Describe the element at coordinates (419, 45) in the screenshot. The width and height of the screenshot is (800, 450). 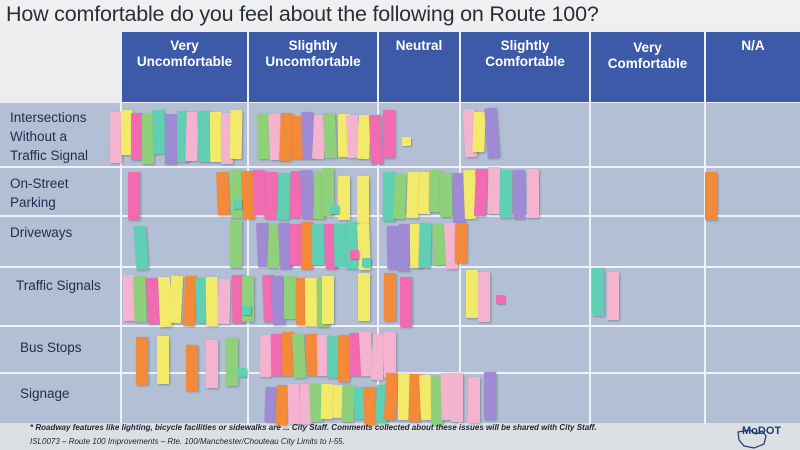
I see `column-header-label: Neutral` at that location.